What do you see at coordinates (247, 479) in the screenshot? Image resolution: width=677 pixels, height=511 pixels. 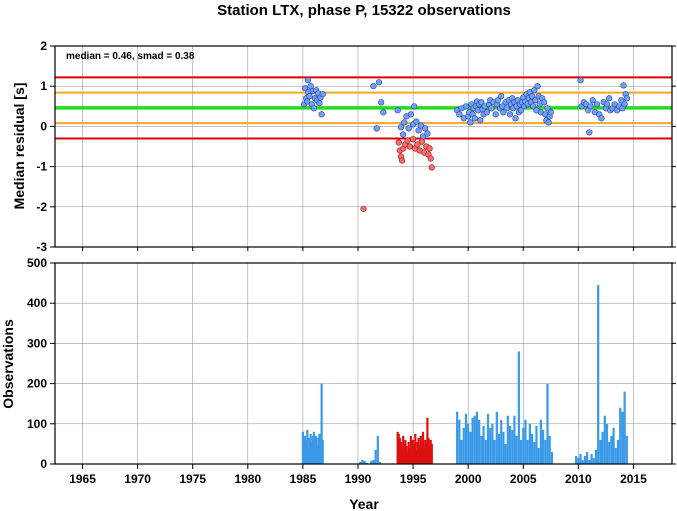 I see `x-tick-label: 1980` at bounding box center [247, 479].